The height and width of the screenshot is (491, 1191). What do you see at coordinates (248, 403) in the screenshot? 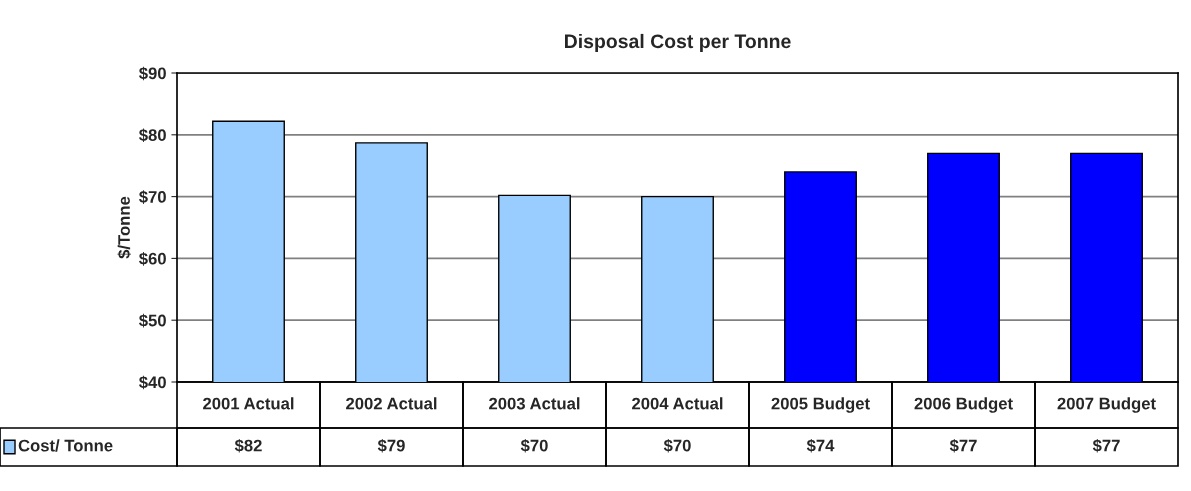
I see `x-tick-label: 2001 Actual` at bounding box center [248, 403].